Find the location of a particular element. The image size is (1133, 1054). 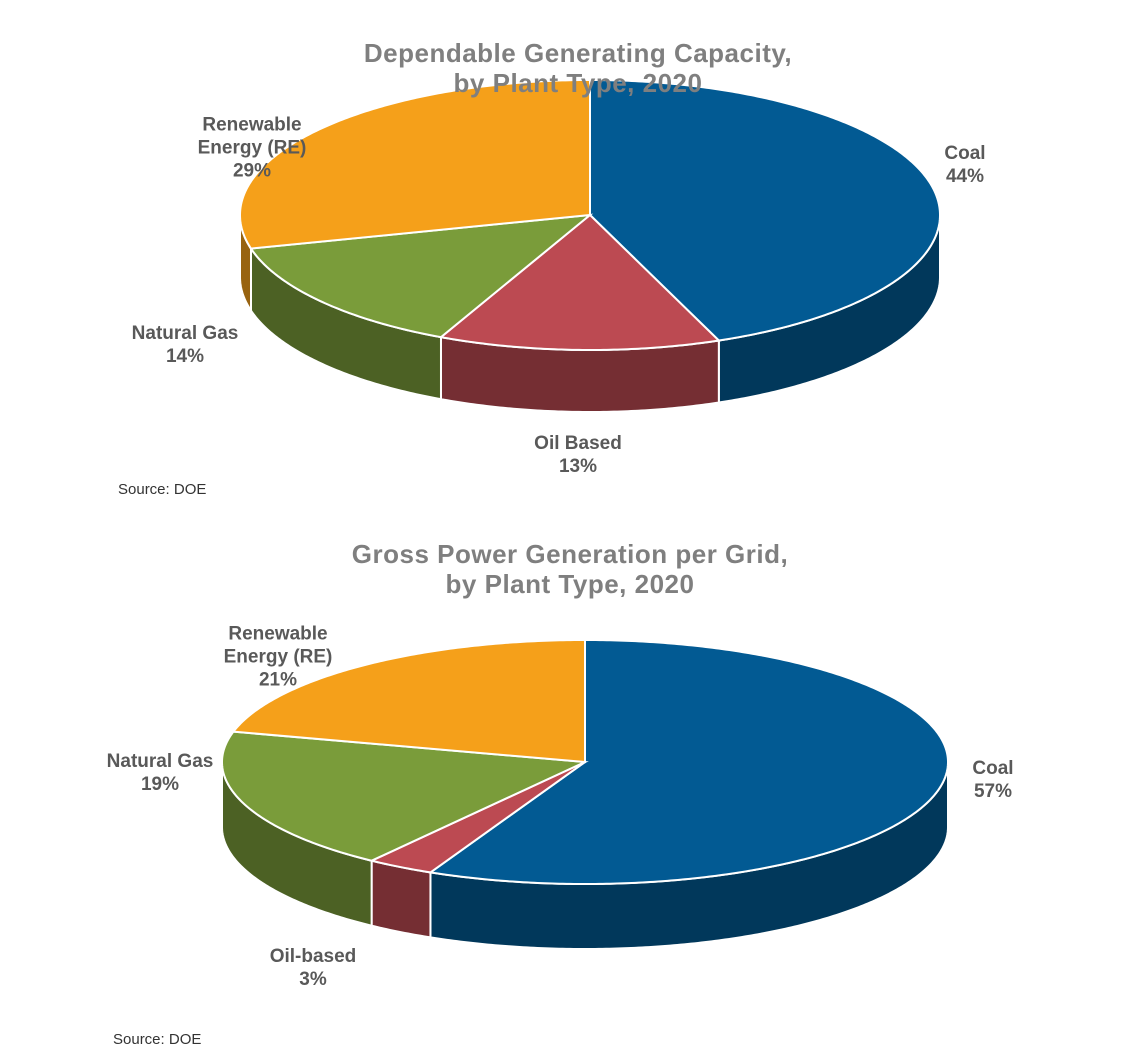

value-label: 44% is located at coordinates (965, 176).